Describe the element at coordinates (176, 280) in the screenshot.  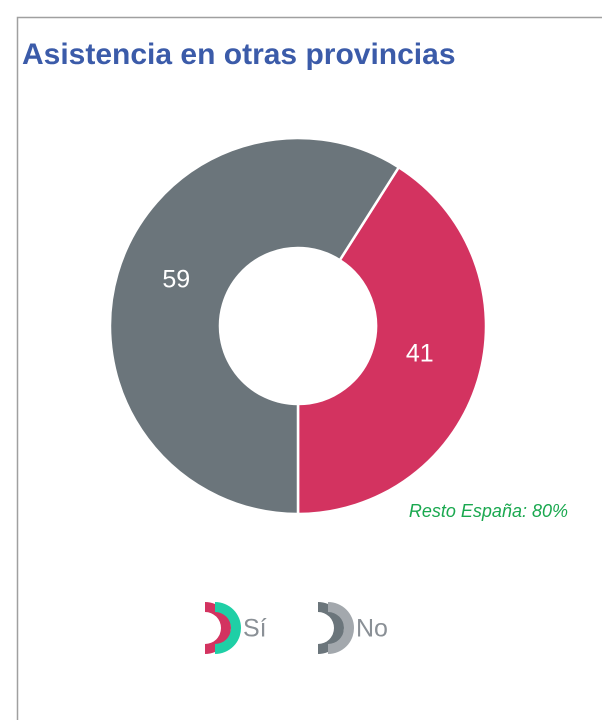
I see `data-label: 59` at that location.